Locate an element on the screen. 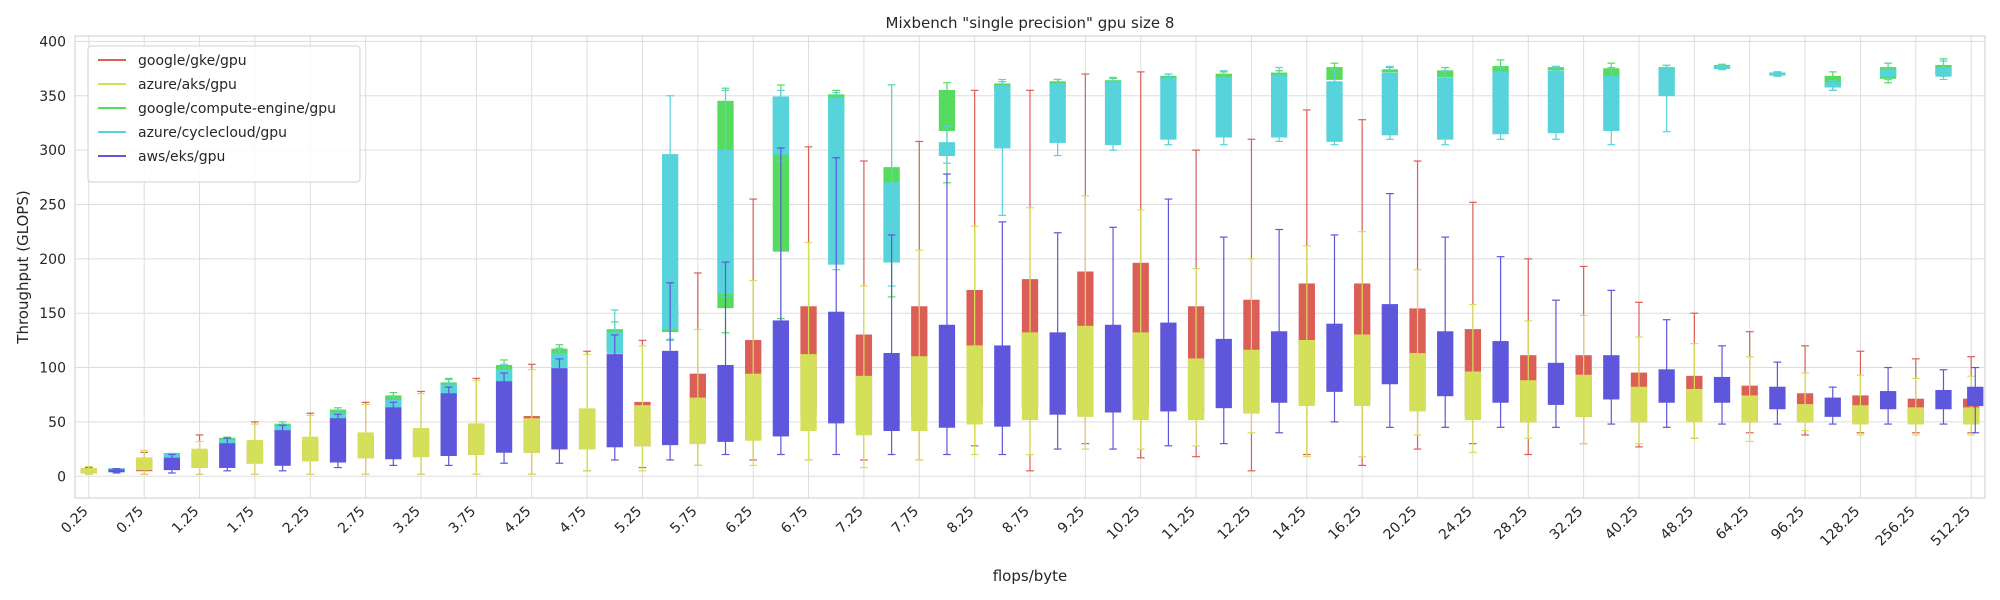 The image size is (2000, 600). legend-label: aws/eks/gpu is located at coordinates (181, 157).